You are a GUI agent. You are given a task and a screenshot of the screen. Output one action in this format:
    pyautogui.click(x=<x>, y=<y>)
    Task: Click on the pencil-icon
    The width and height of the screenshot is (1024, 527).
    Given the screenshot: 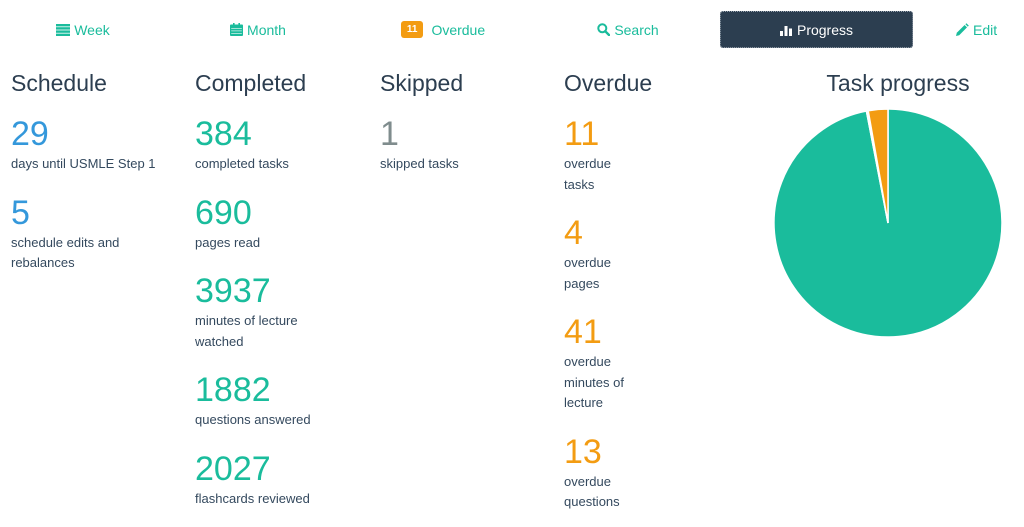 What is the action you would take?
    pyautogui.click(x=962, y=29)
    